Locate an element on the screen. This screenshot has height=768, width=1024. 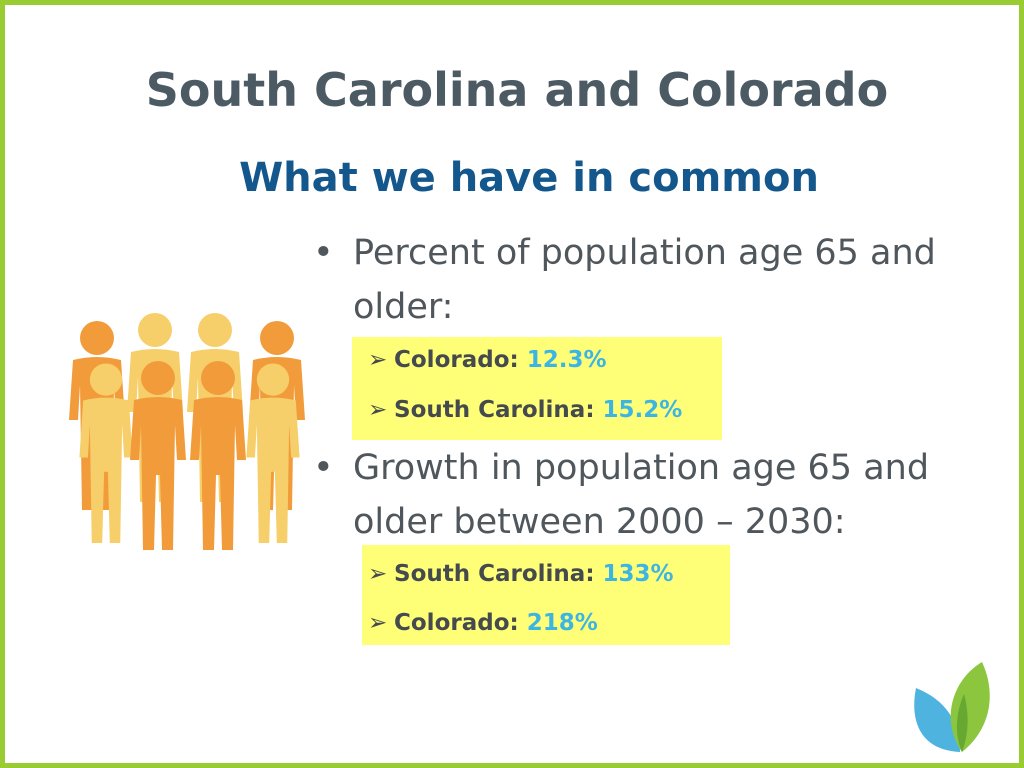
people-group-icon is located at coordinates (187, 431).